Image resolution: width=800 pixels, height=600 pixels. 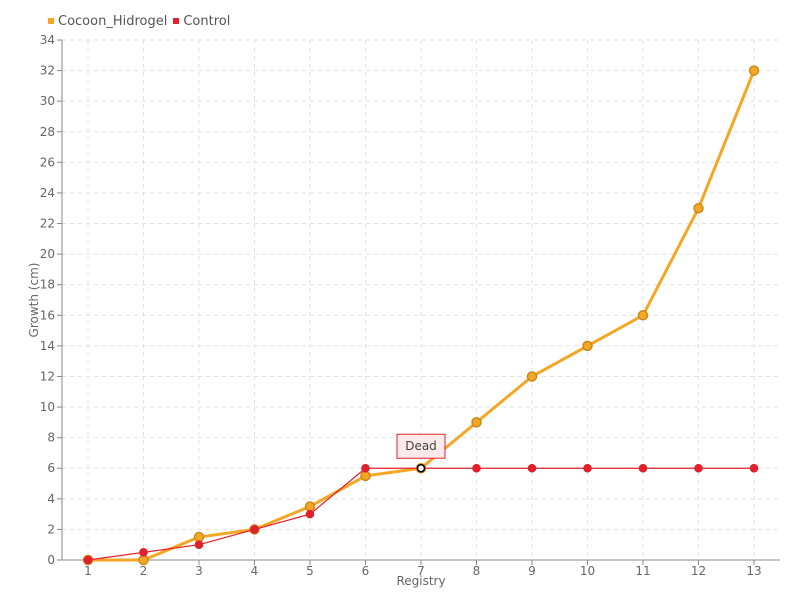 I want to click on y-tick-label-22: 22, so click(x=47, y=224).